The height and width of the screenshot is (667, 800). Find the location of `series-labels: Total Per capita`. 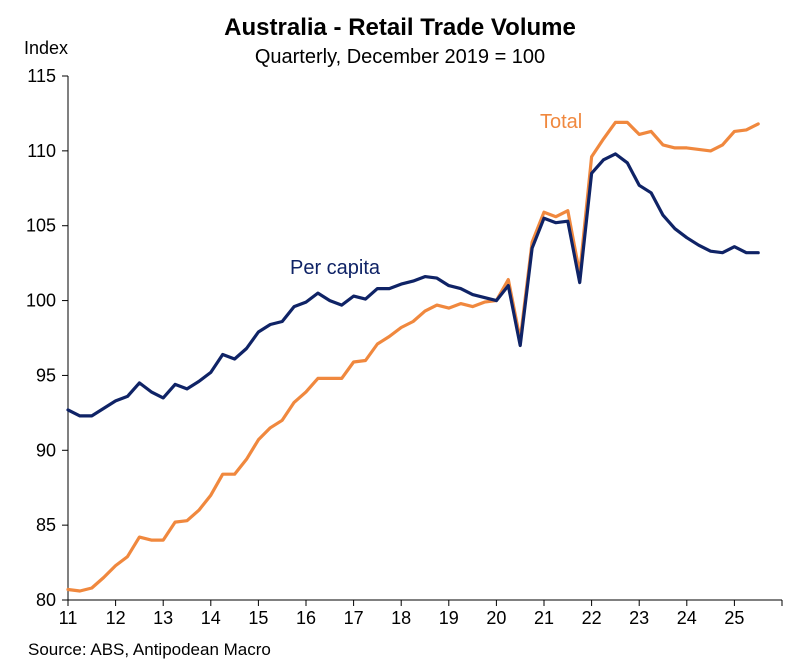

series-labels: Total Per capita is located at coordinates (436, 195).